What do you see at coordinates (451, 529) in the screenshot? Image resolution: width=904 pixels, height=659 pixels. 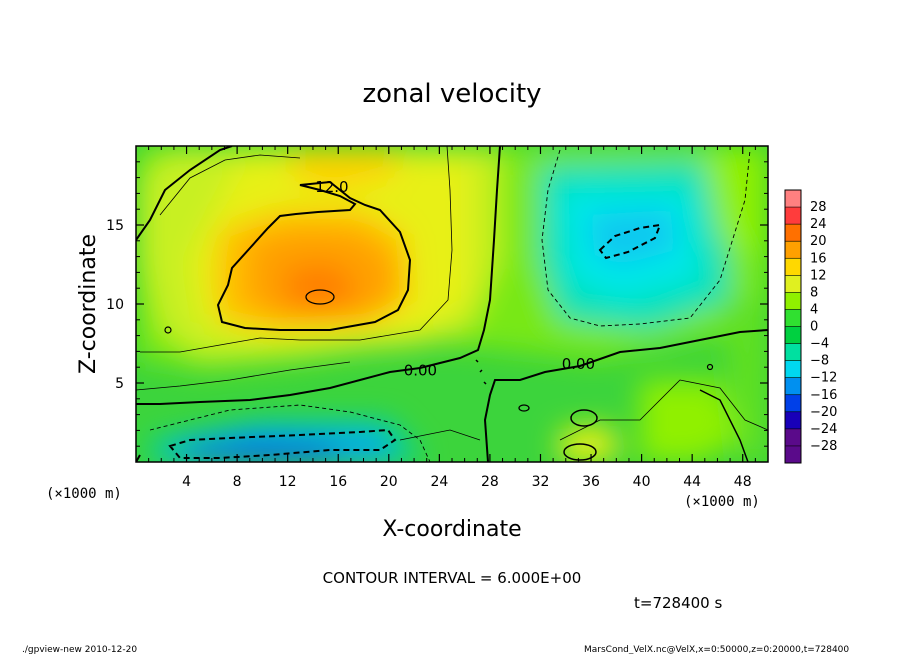 I see `x-axis-label: X-coordinate` at bounding box center [451, 529].